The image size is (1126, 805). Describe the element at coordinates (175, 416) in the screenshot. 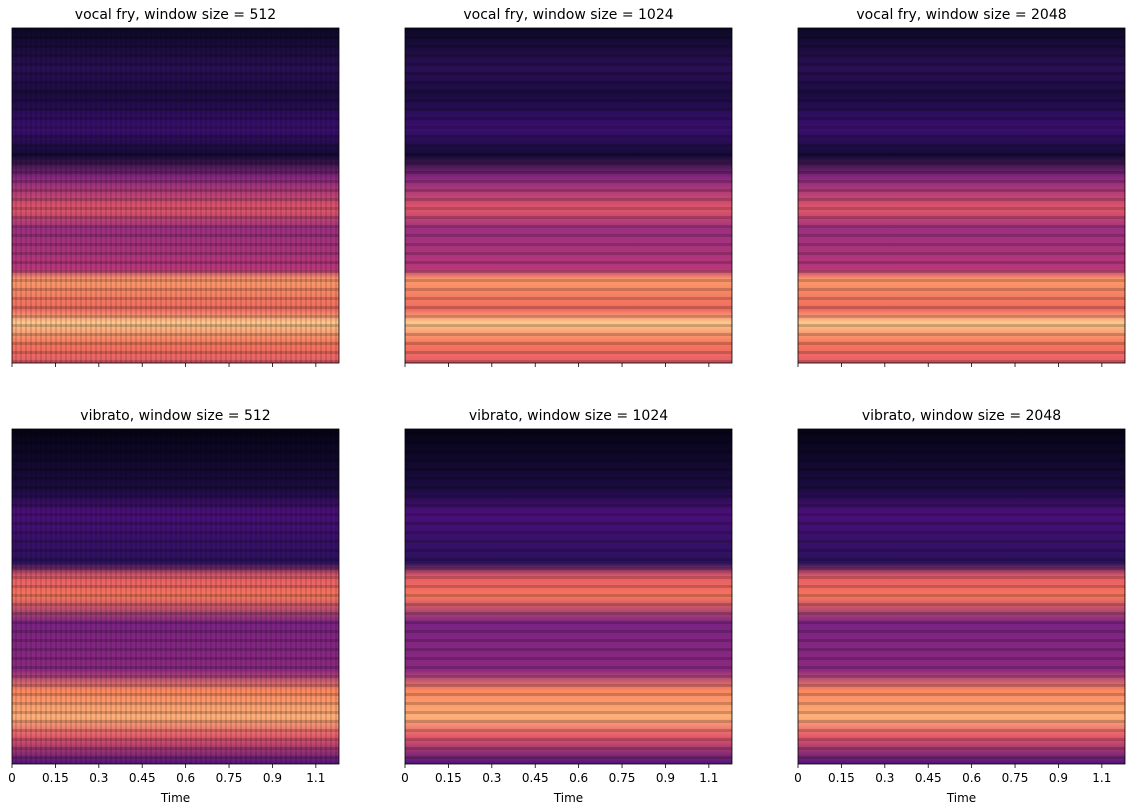

I see `chart-title: vibrato, window size = 512` at that location.